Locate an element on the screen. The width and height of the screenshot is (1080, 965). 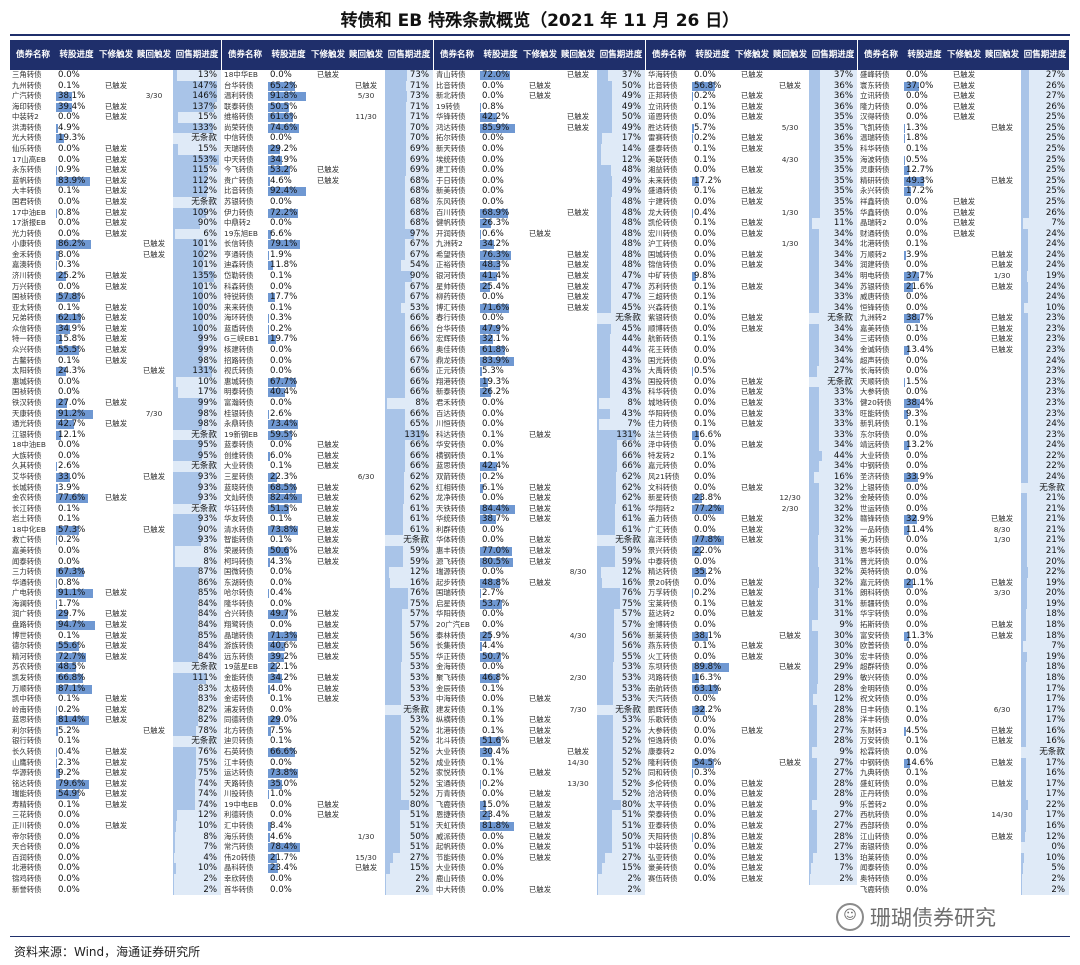
conversion-progress-cell: 34.2% is located at coordinates (500, 244).